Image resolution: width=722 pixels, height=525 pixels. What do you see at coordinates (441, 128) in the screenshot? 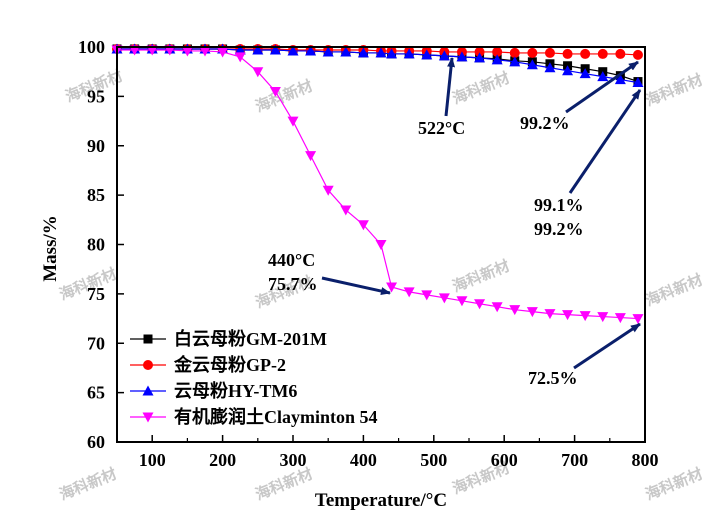
I see `annotation-label: 522°C` at bounding box center [441, 128].